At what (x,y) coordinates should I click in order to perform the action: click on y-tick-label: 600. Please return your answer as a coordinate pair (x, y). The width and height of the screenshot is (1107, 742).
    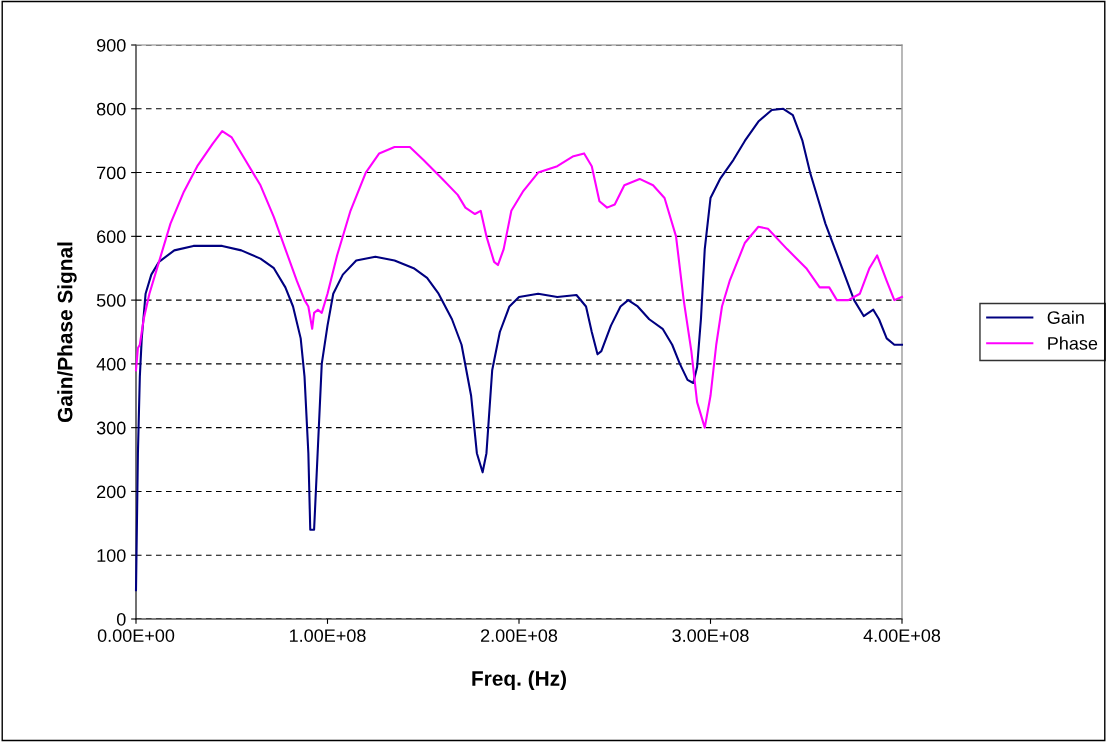
    Looking at the image, I should click on (111, 237).